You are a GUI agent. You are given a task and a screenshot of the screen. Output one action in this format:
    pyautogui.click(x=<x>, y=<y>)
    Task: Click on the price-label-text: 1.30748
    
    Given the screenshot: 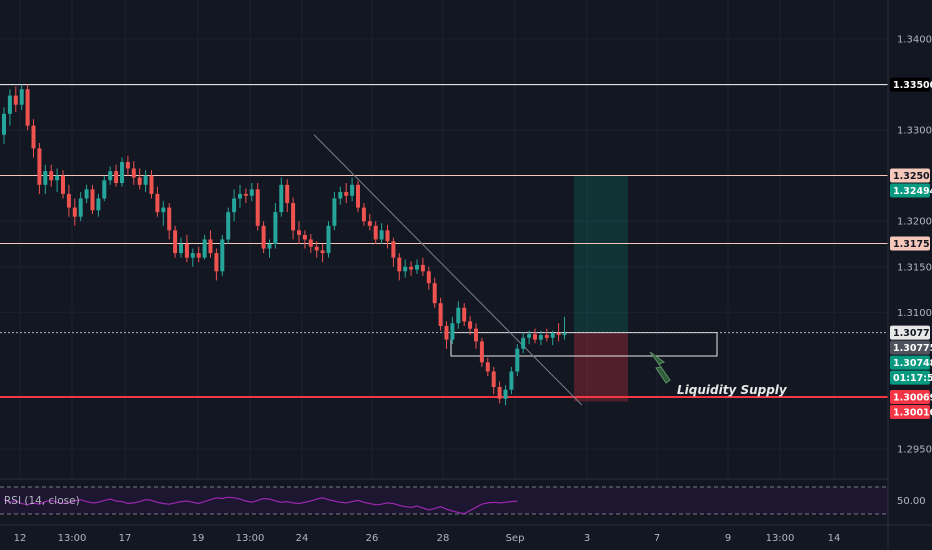 What is the action you would take?
    pyautogui.click(x=912, y=363)
    